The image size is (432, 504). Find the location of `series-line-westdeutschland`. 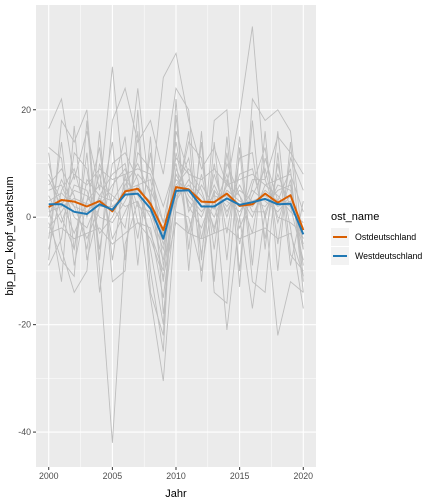

series-line-westdeutschland is located at coordinates (176, 214).